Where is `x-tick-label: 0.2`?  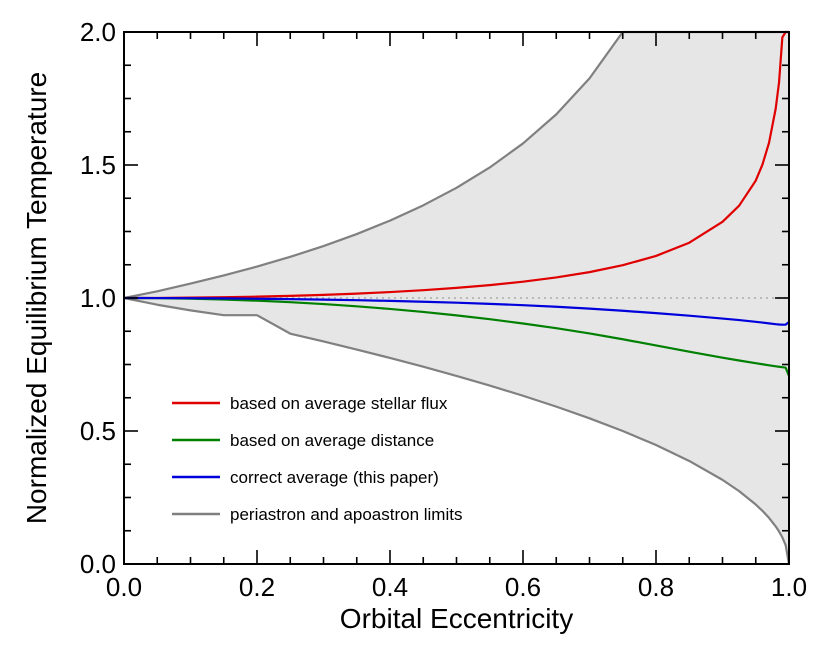 x-tick-label: 0.2 is located at coordinates (257, 587).